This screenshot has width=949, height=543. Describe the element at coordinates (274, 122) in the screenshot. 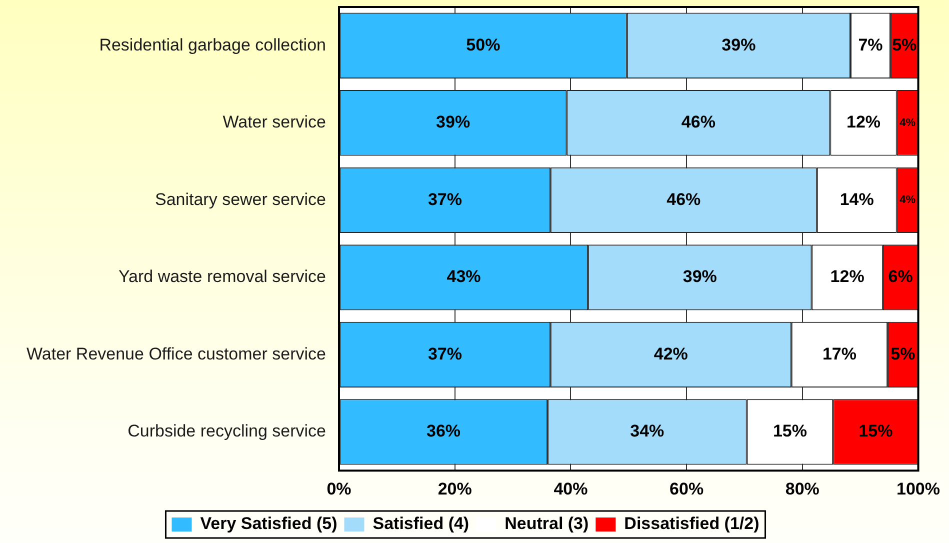

I see `y-tick-label: Water service` at that location.